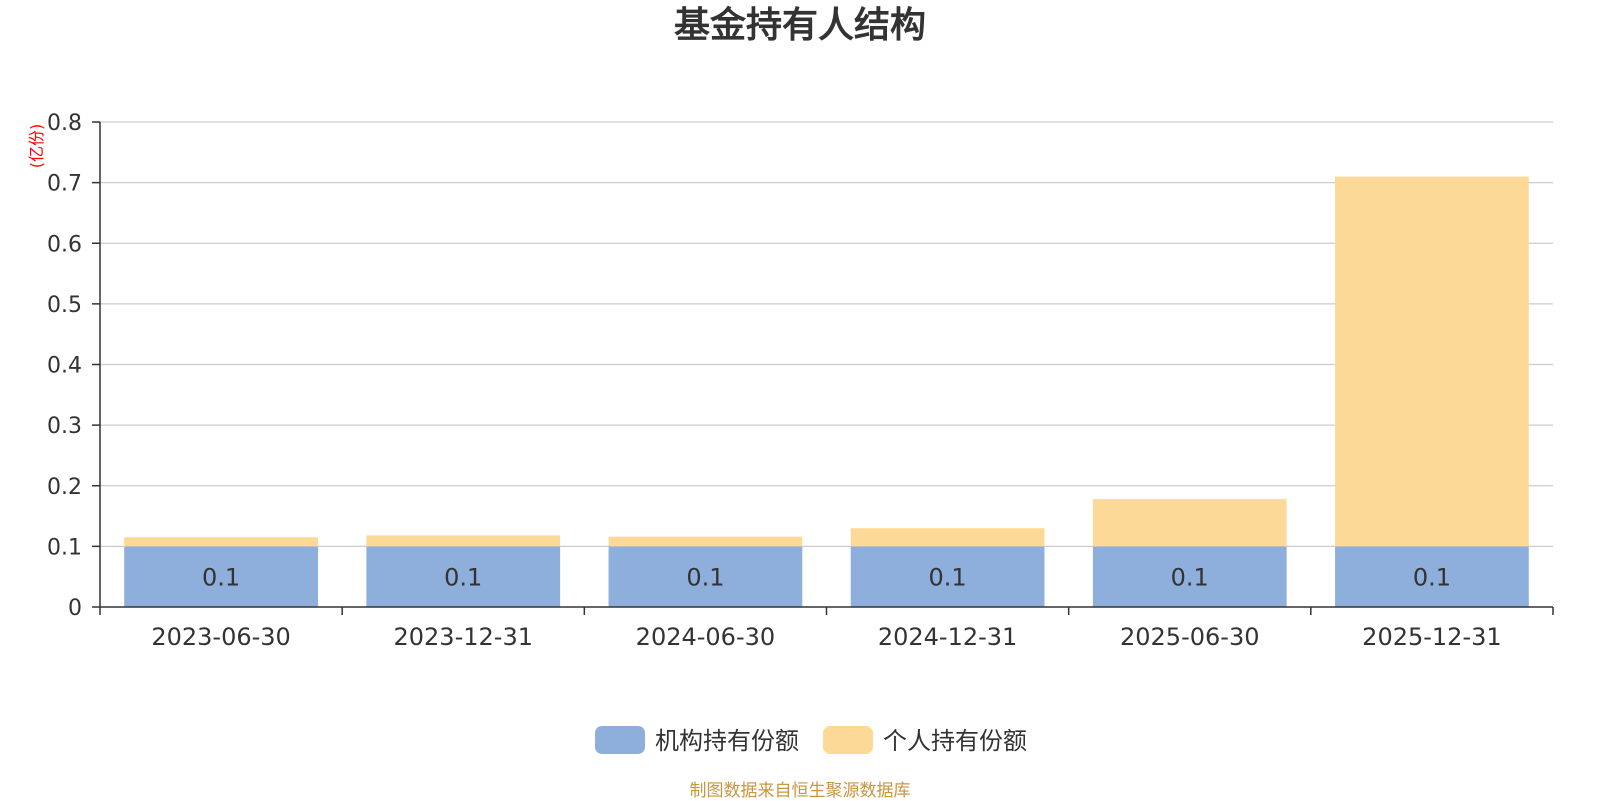  Describe the element at coordinates (811, 740) in the screenshot. I see `legend: 机构持有份额 个人持有份额` at that location.